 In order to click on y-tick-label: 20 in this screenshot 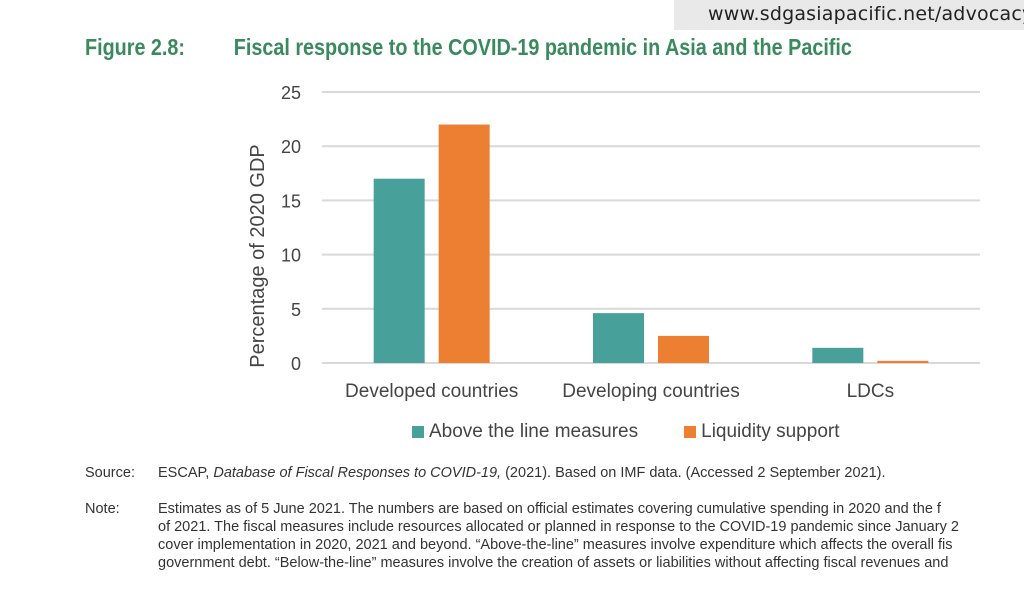, I will do `click(291, 147)`.